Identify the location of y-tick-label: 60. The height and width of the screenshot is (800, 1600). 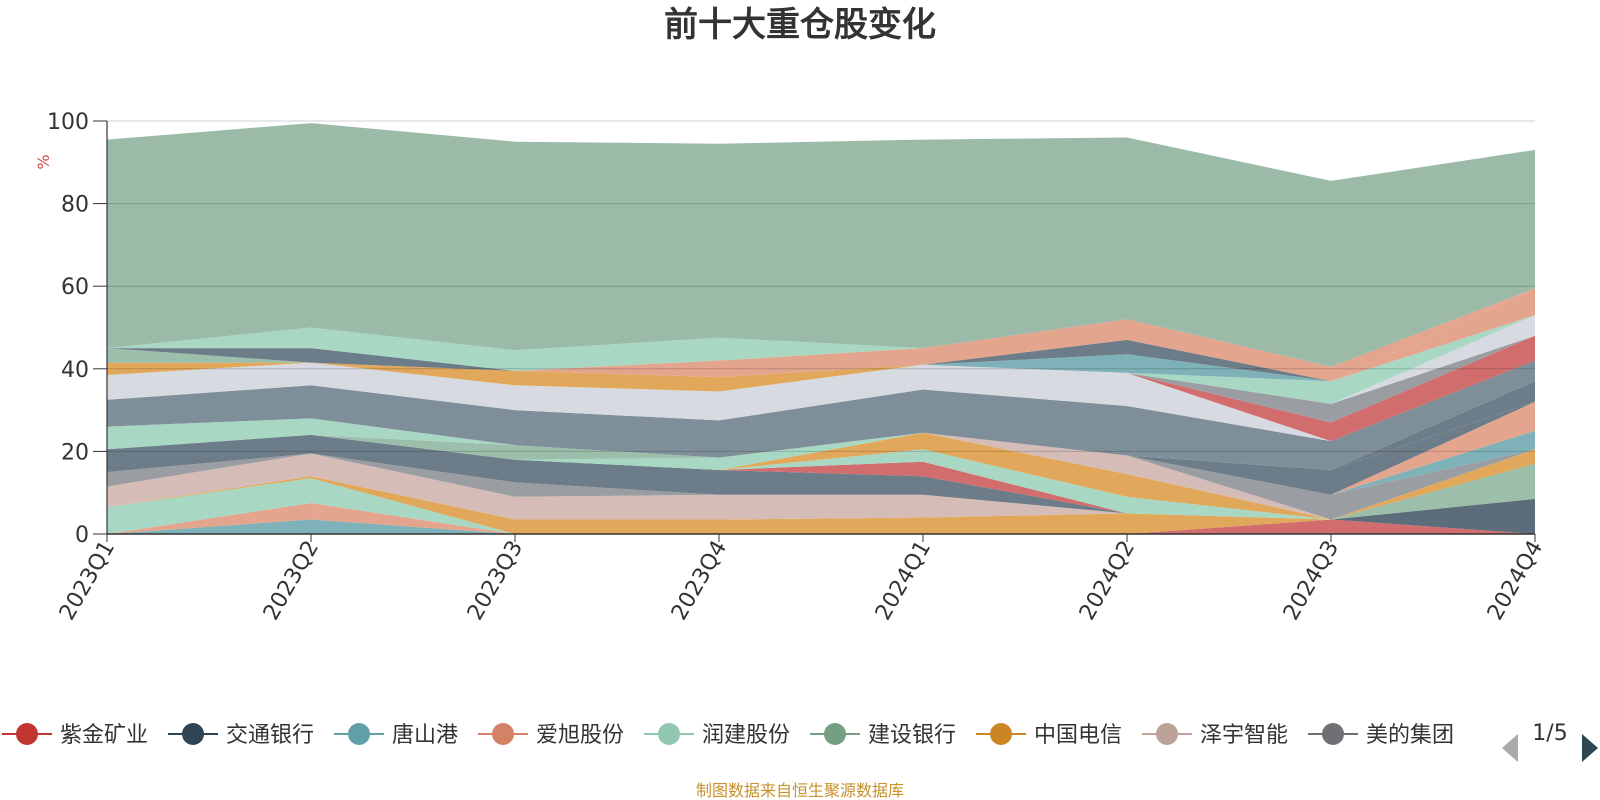
(75, 287).